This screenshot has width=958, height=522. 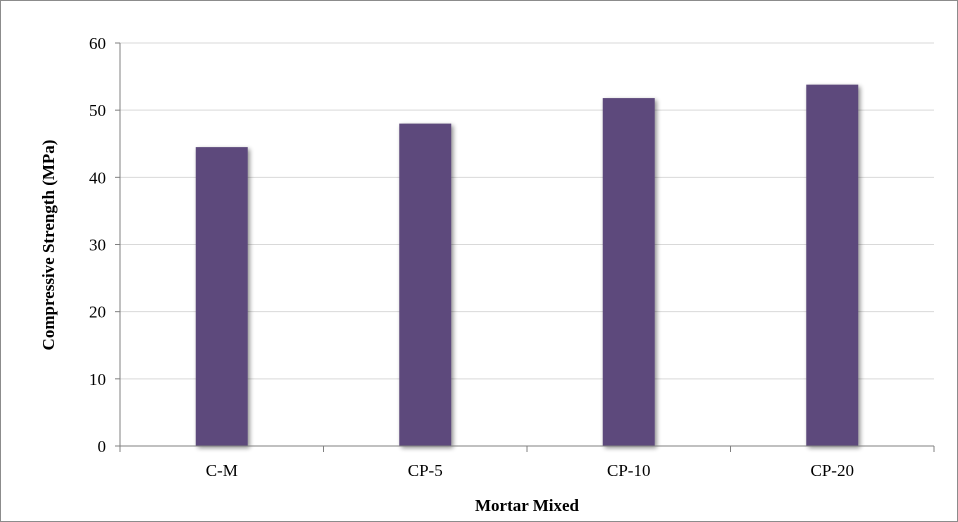 What do you see at coordinates (48, 245) in the screenshot?
I see `y-axis-title: Compressive Strength (MPa)` at bounding box center [48, 245].